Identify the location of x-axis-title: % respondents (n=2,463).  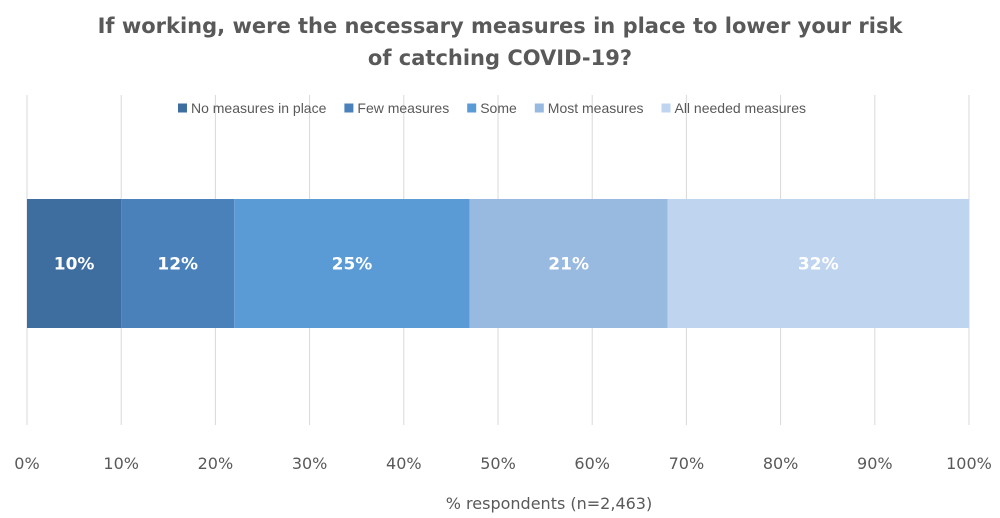
(549, 503).